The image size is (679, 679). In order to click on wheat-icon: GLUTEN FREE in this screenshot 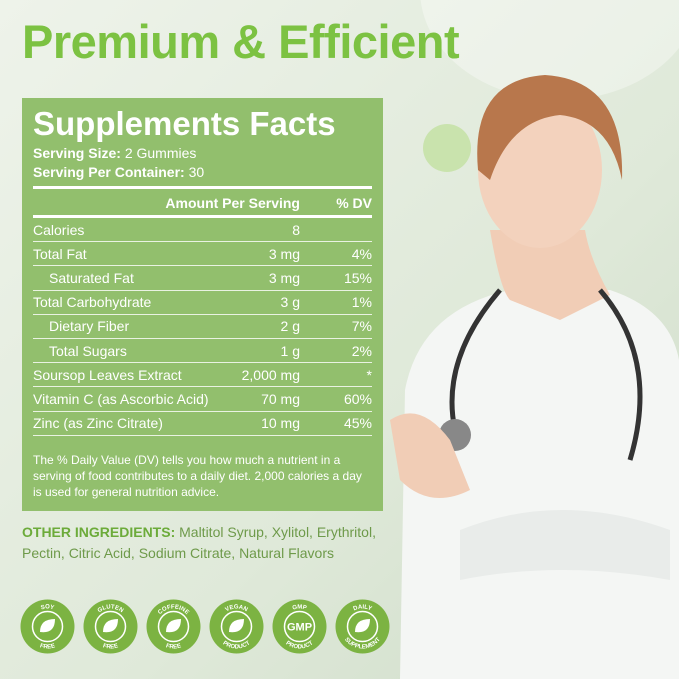, I will do `click(110, 626)`.